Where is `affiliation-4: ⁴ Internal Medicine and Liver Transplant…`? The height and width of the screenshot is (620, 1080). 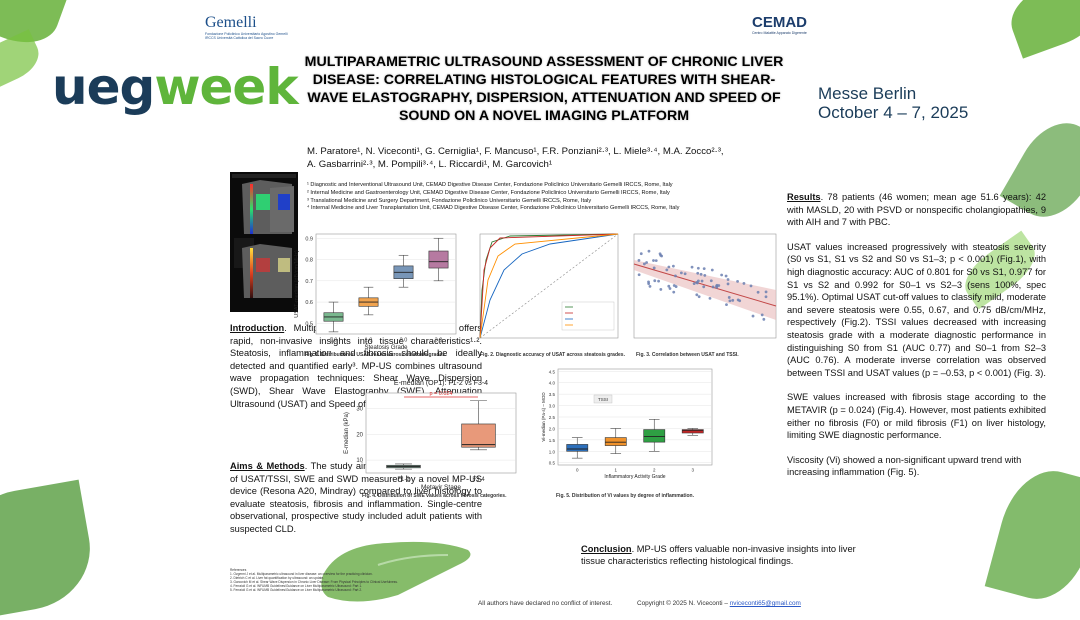 affiliation-4: ⁴ Internal Medicine and Liver Transplant… is located at coordinates (493, 208).